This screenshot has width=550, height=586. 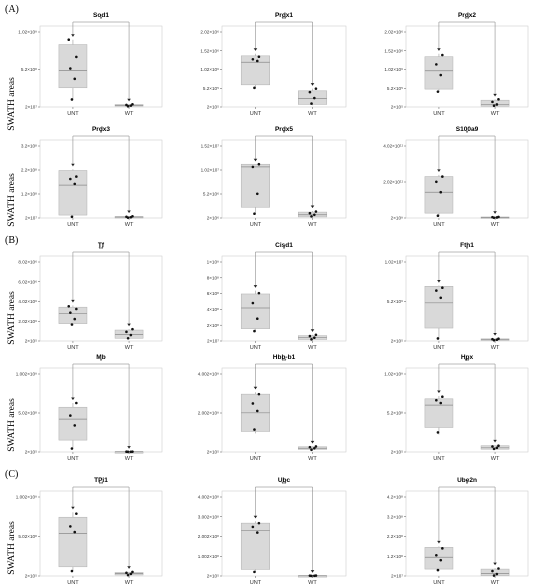 What do you see at coordinates (29, 194) in the screenshot?
I see `y-tick-label: 1.2×10⁸` at bounding box center [29, 194].